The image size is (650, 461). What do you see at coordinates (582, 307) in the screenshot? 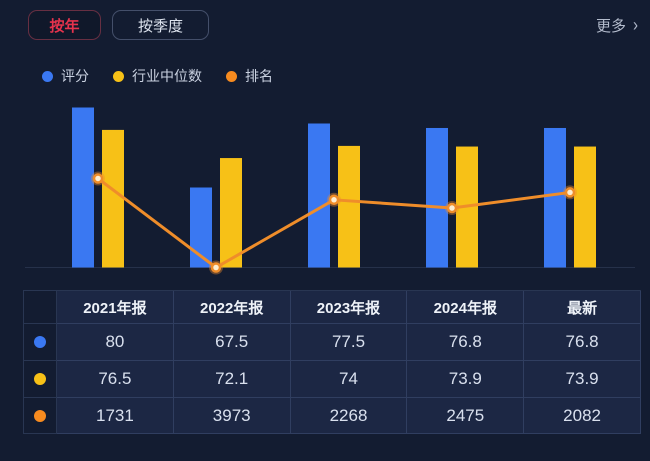
I see `table-header-4: 最新` at bounding box center [582, 307].